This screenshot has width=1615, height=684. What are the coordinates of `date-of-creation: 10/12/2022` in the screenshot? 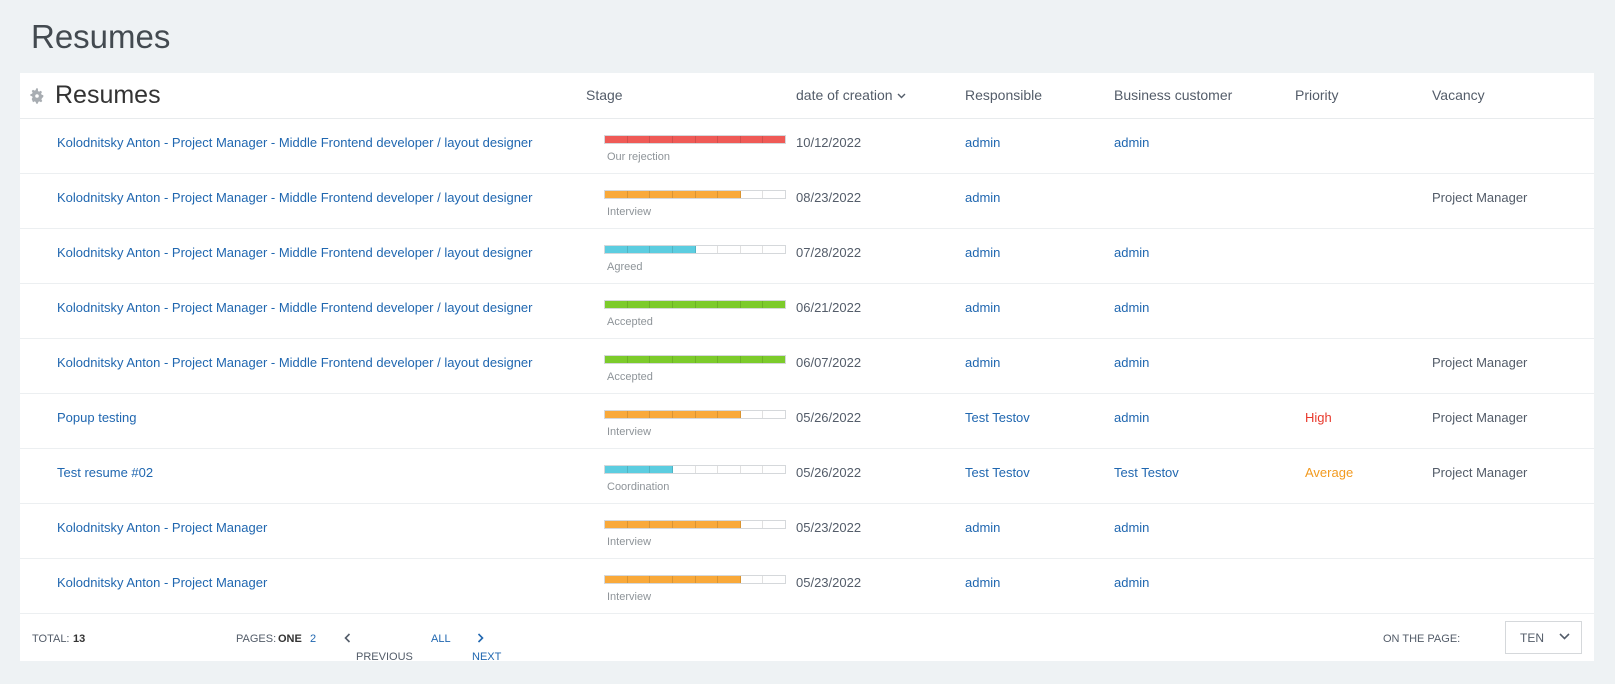 It's located at (829, 142).